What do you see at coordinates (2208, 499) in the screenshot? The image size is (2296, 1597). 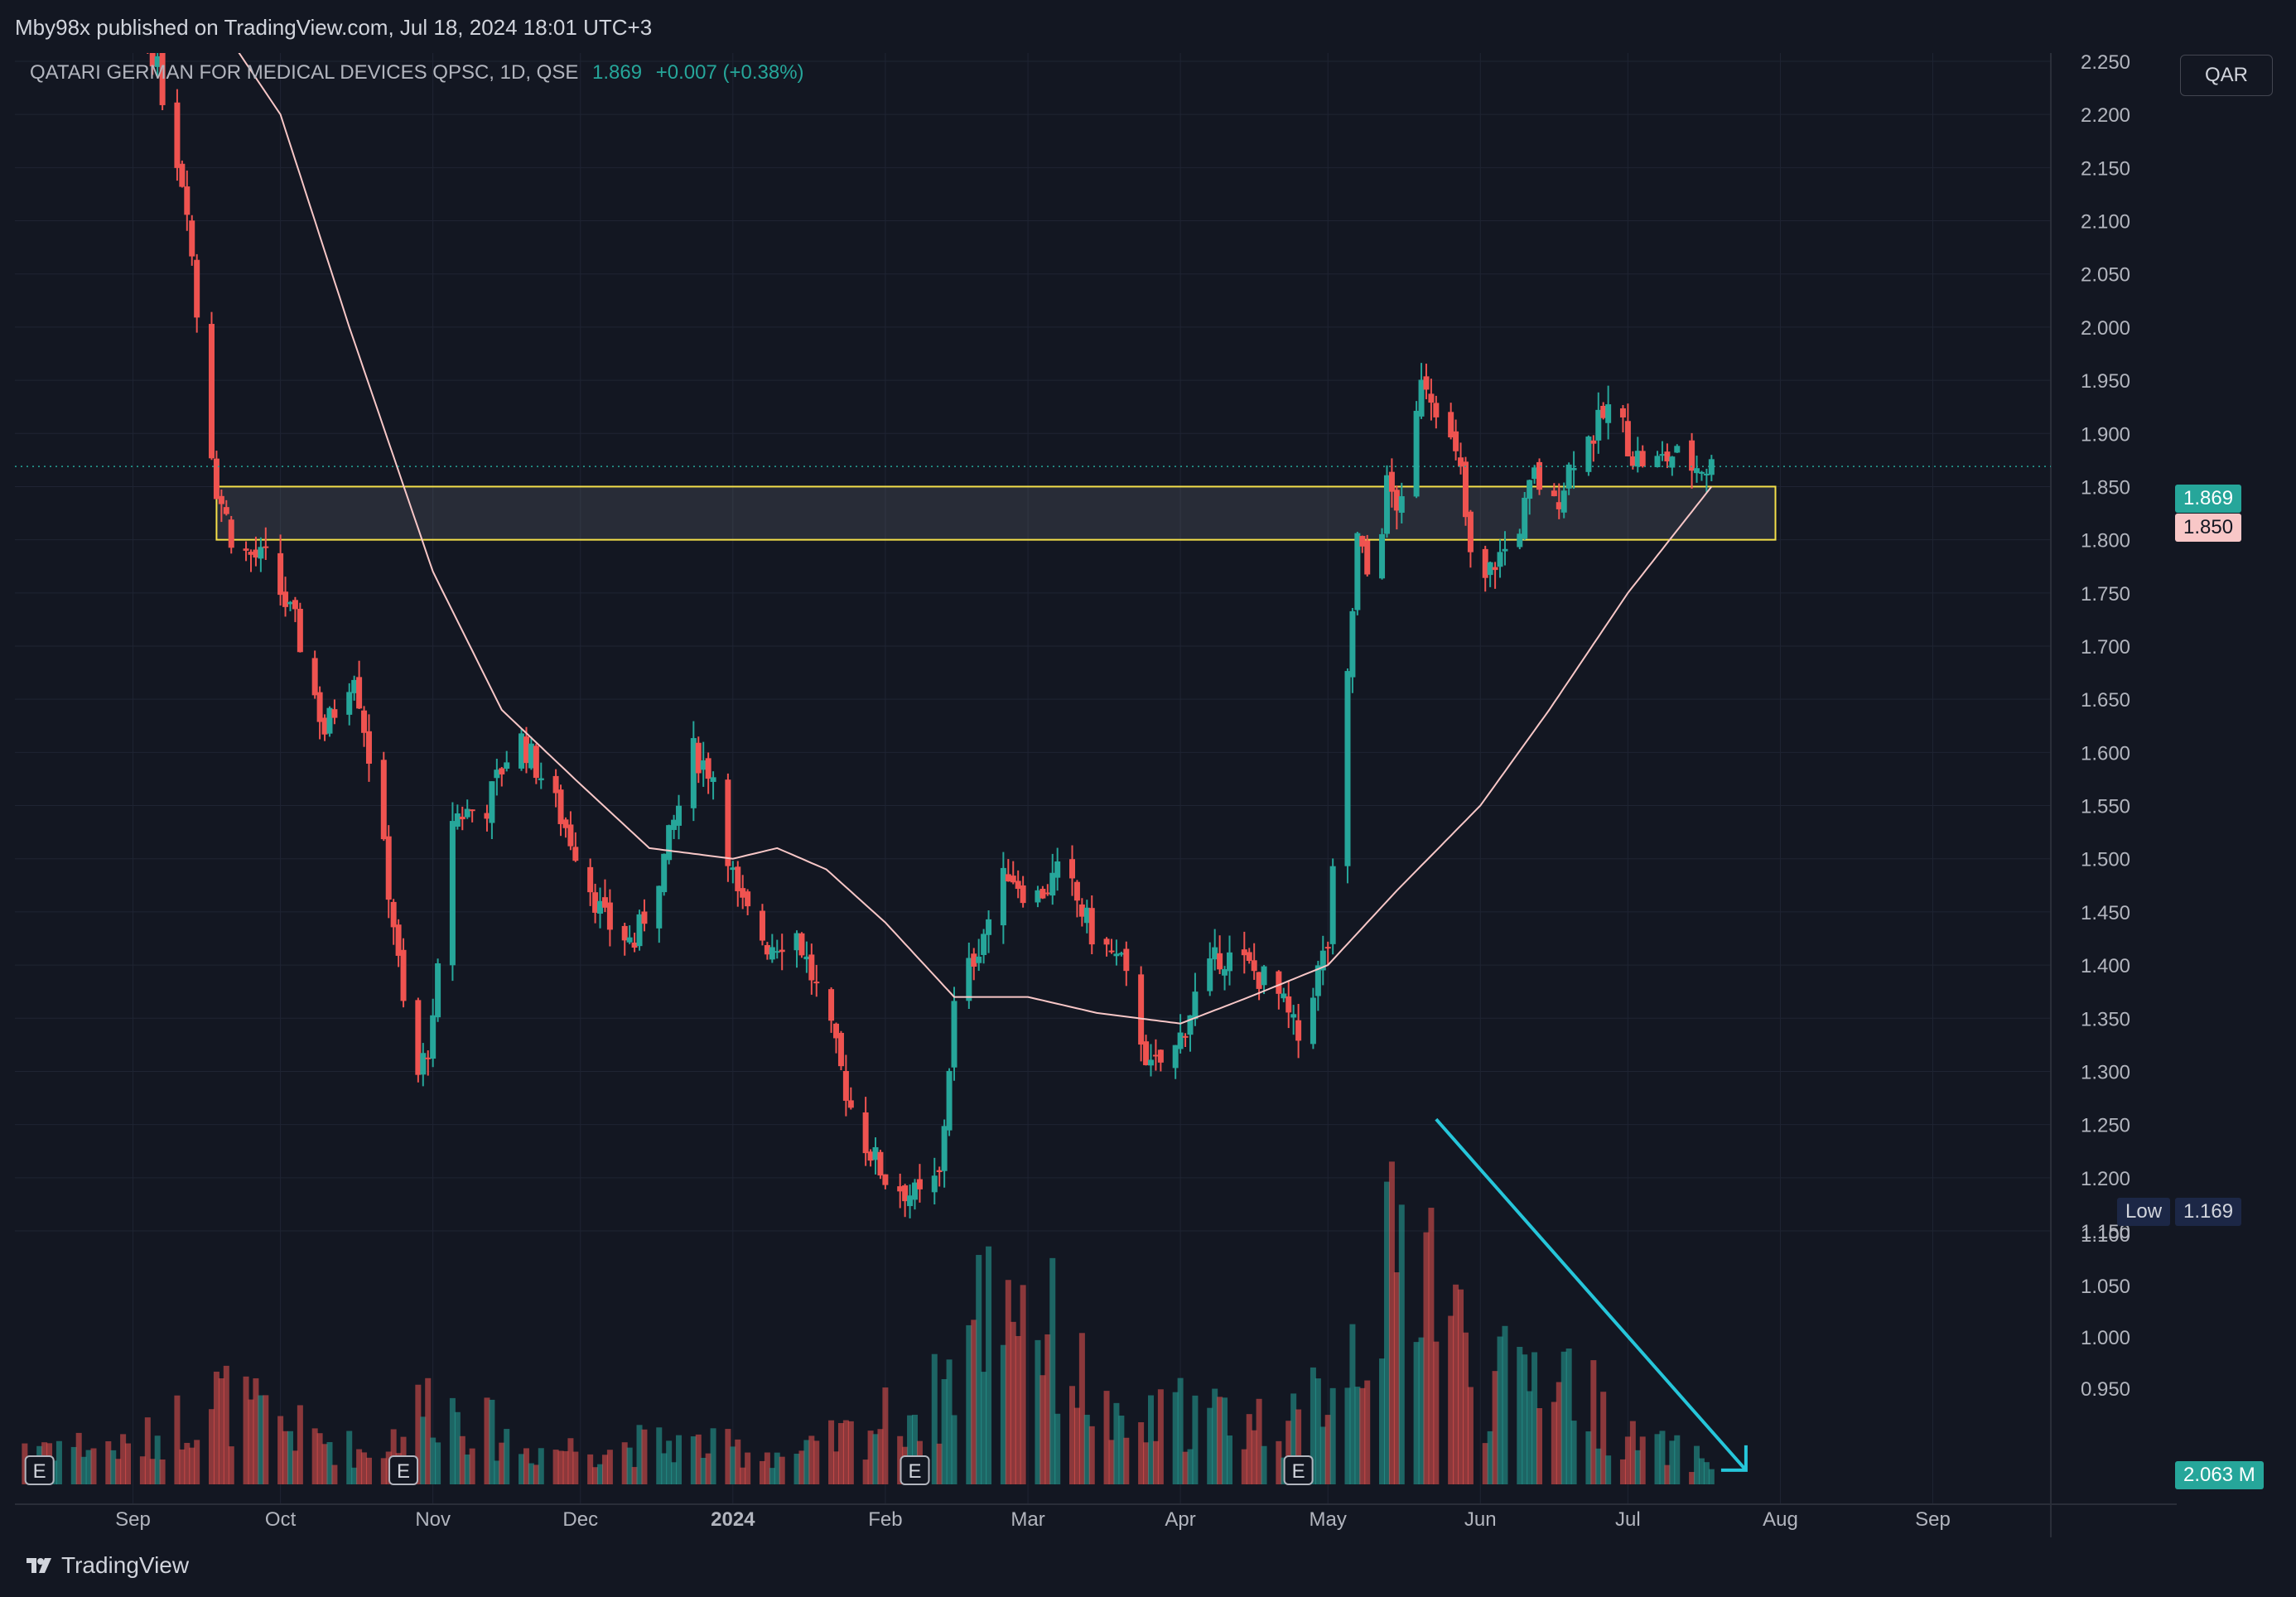 I see `last-price-tag: 1.869` at bounding box center [2208, 499].